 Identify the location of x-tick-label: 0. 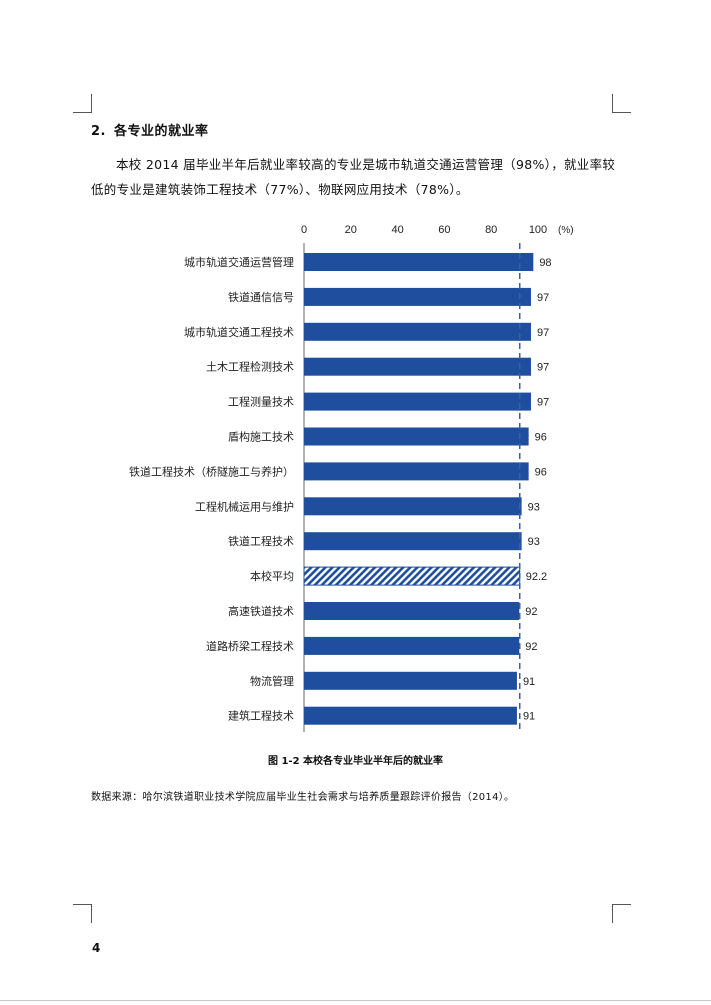
(304, 230).